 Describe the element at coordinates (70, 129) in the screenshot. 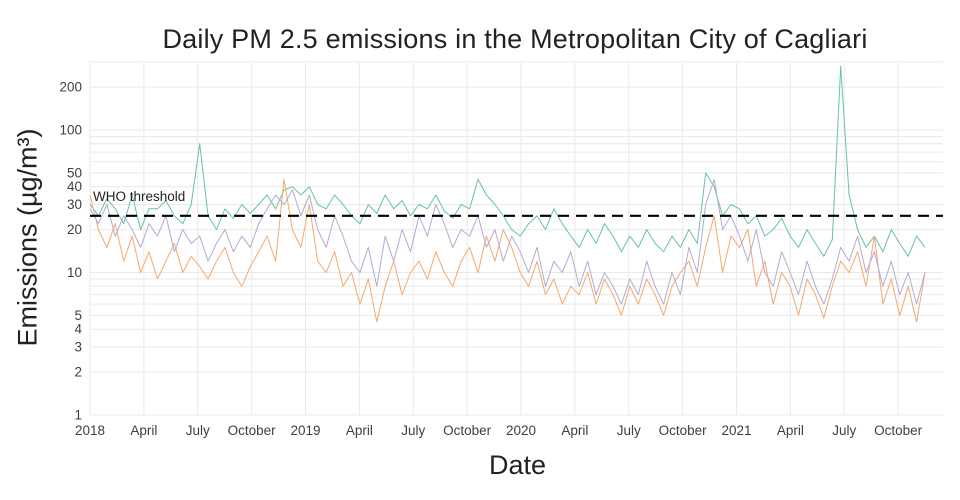

I see `y-tick-label: 100` at that location.